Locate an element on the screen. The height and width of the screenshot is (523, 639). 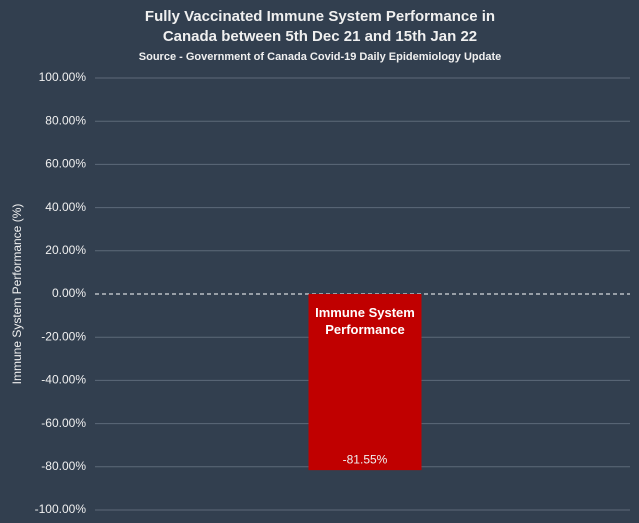
y-tick-label: 0.00% is located at coordinates (69, 293).